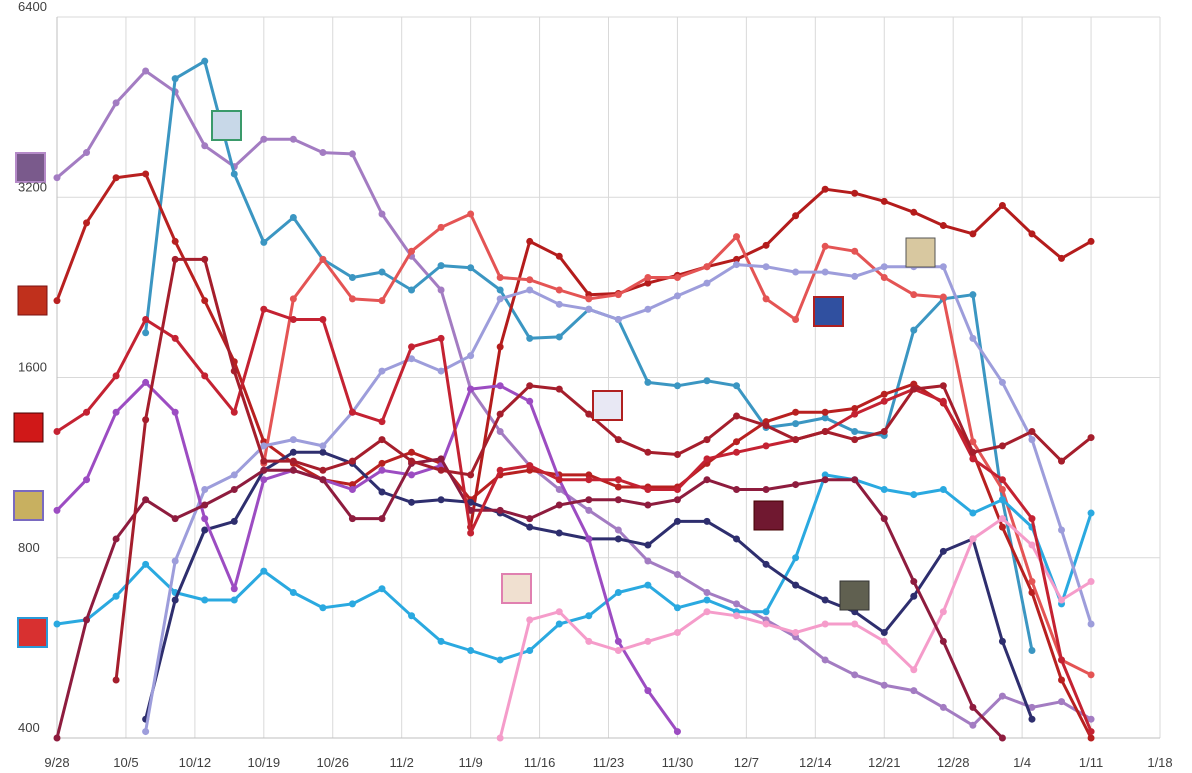 The height and width of the screenshot is (773, 1192). Describe the element at coordinates (678, 762) in the screenshot. I see `x-tick-label: 11/30` at that location.